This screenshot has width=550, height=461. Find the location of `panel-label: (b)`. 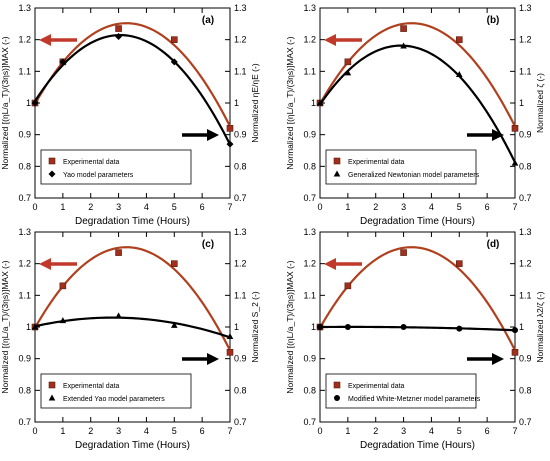

panel-label: (b) is located at coordinates (493, 20).